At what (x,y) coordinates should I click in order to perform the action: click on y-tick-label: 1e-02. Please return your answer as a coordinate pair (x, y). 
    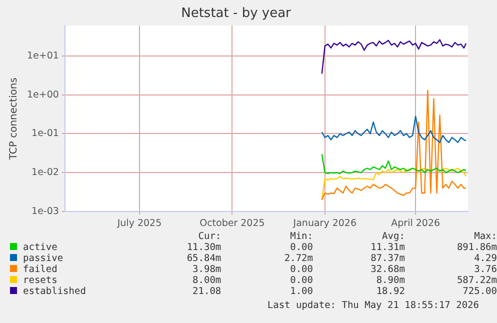
    Looking at the image, I should click on (45, 172).